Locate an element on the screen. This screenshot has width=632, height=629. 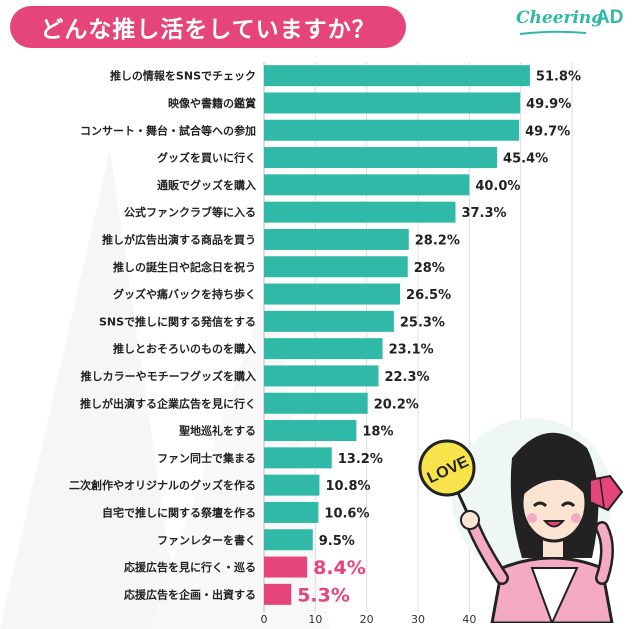
value-label: 51.8% is located at coordinates (558, 77).